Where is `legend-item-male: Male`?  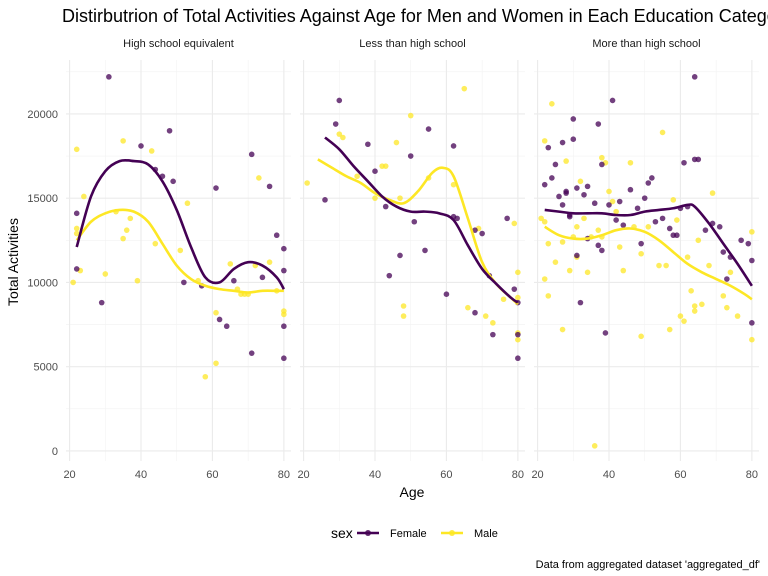 legend-item-male: Male is located at coordinates (469, 534).